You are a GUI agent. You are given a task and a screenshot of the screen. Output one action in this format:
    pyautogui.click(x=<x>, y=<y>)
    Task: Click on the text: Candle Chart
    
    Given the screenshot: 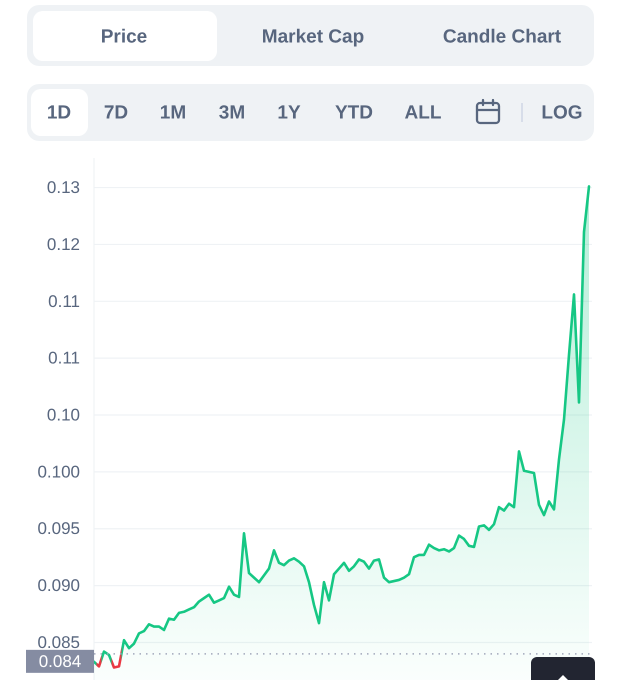 What is the action you would take?
    pyautogui.click(x=502, y=37)
    